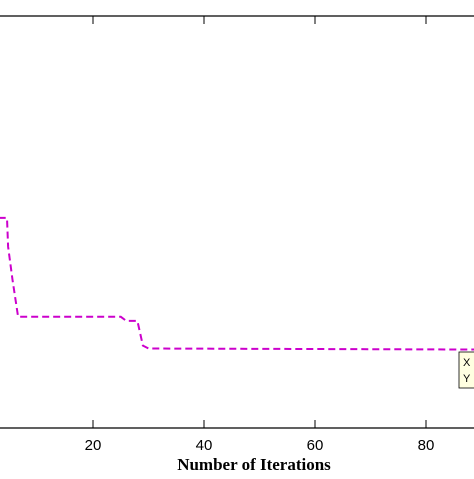 The image size is (474, 479). I want to click on datatip-y-label: Y, so click(467, 379).